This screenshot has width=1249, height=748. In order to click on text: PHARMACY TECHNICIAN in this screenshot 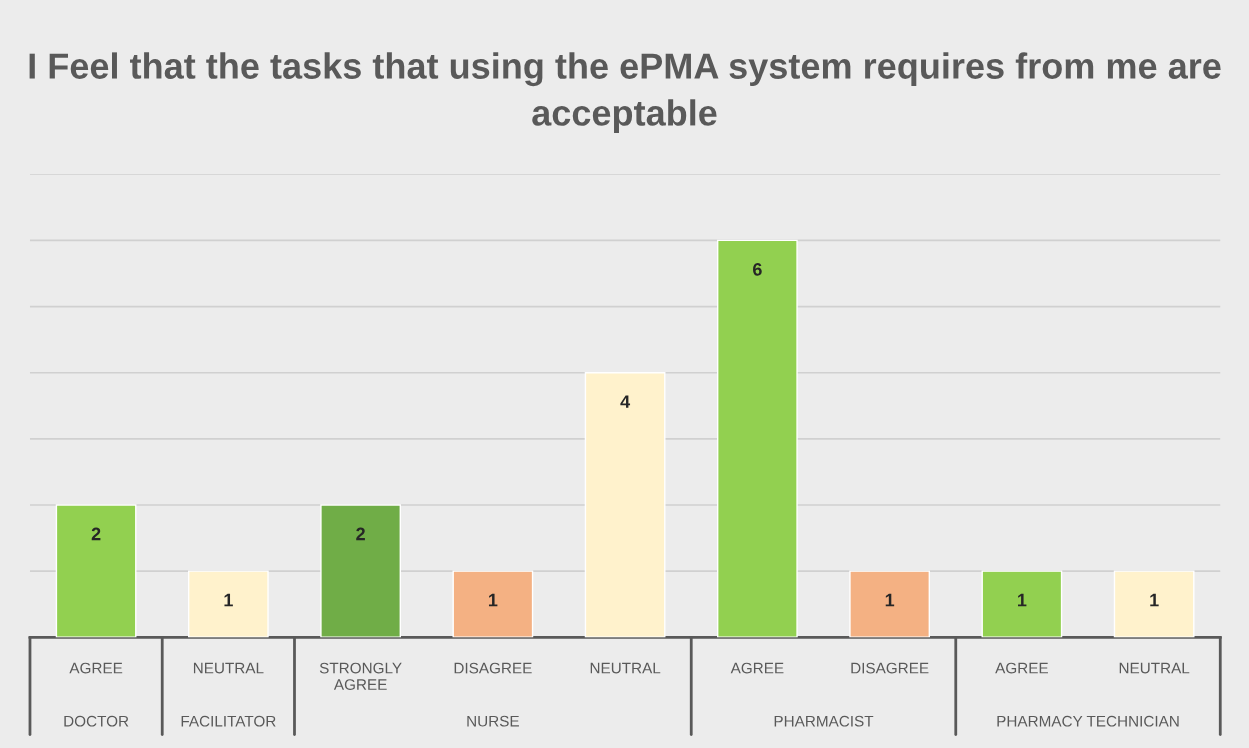, I will do `click(1088, 721)`.